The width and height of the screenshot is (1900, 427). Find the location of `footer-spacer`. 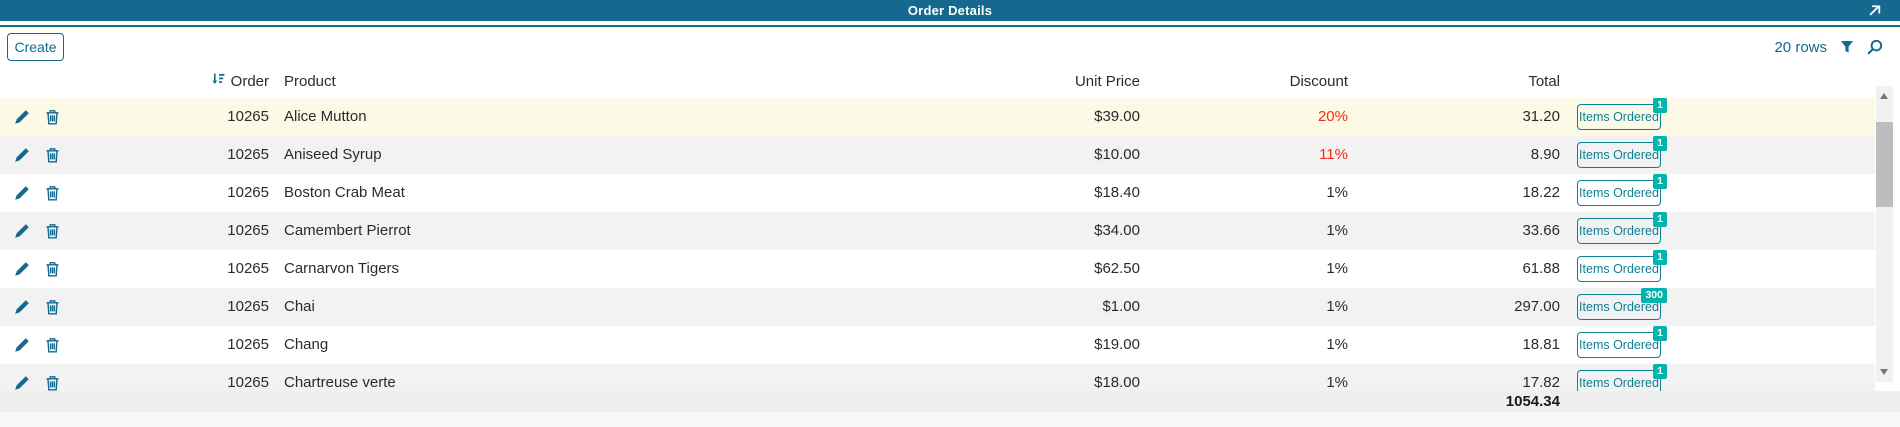

footer-spacer is located at coordinates (950, 419).